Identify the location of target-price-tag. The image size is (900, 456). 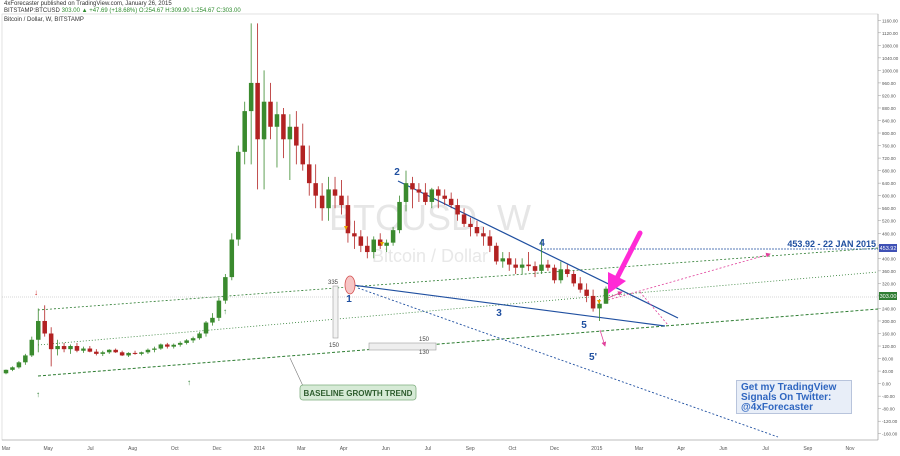
(888, 248).